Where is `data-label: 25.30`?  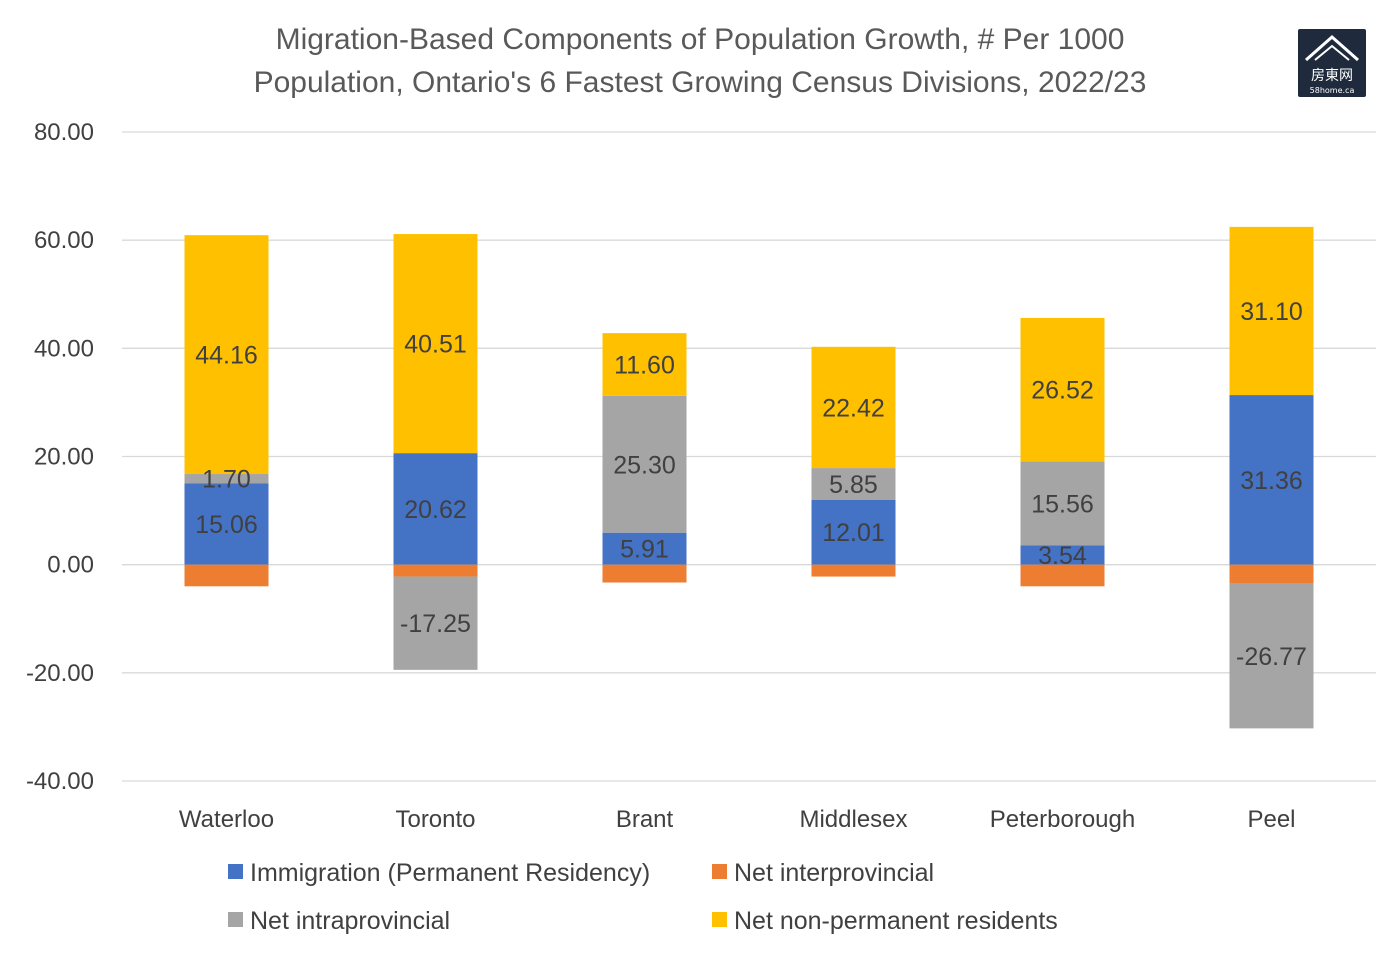
data-label: 25.30 is located at coordinates (644, 465).